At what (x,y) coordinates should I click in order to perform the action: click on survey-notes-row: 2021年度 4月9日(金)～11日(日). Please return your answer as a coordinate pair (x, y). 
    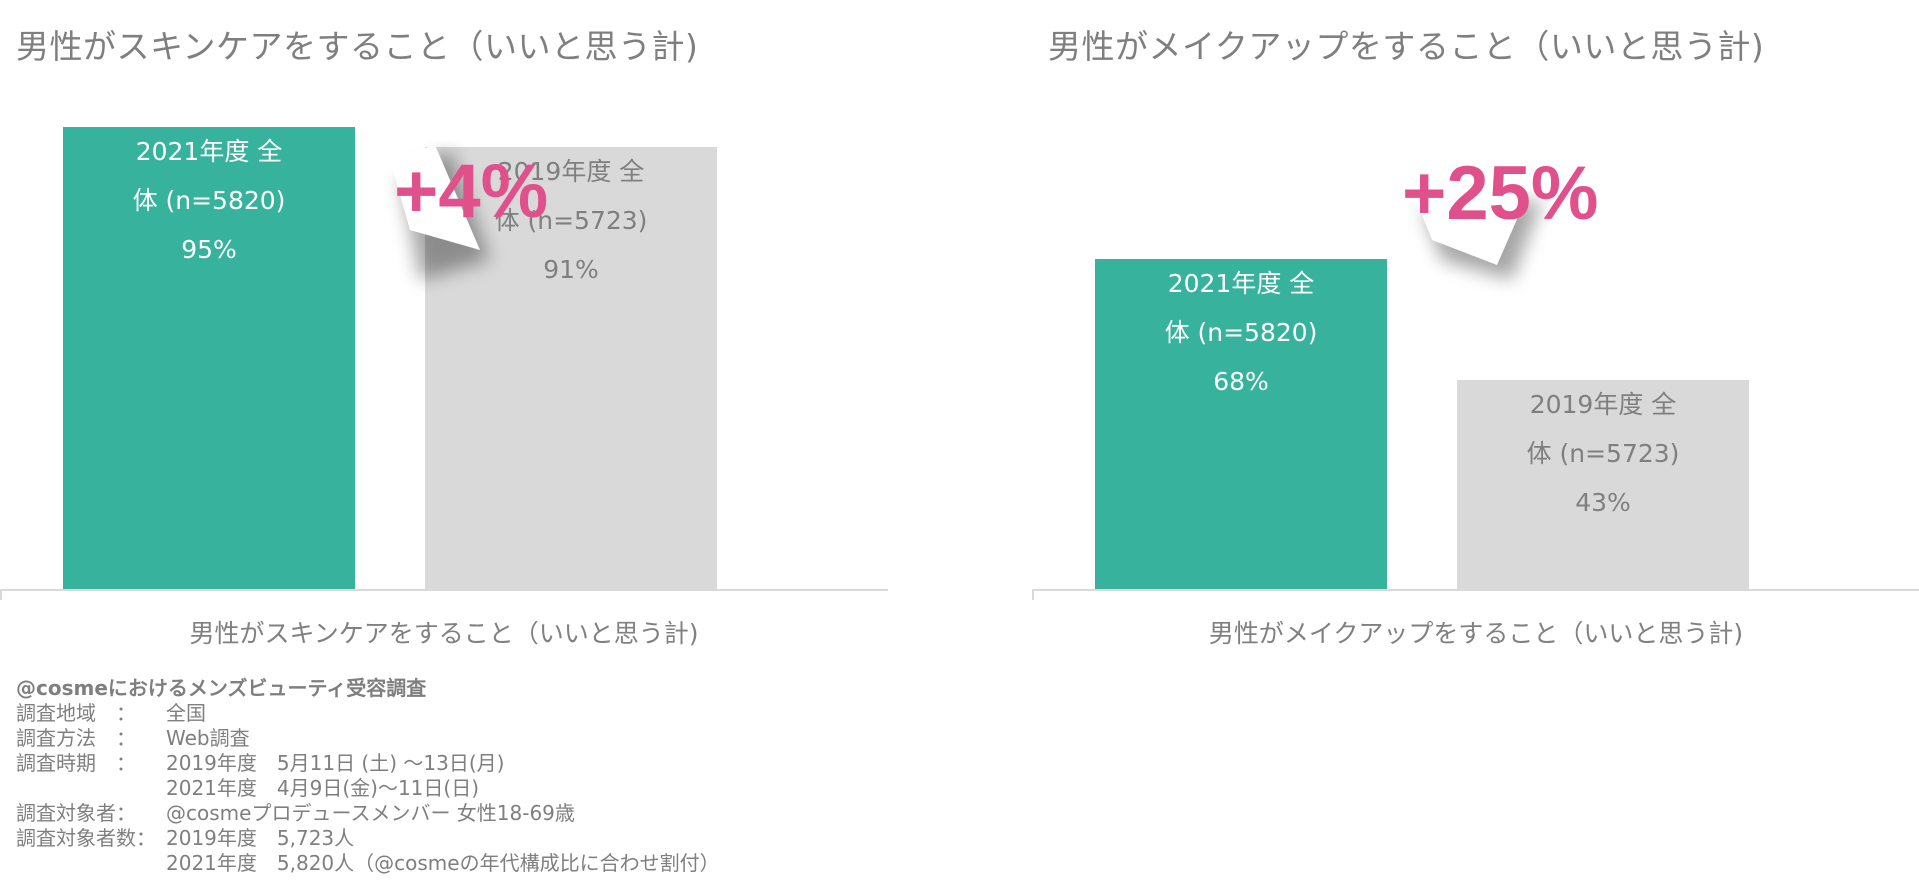
    Looking at the image, I should click on (368, 788).